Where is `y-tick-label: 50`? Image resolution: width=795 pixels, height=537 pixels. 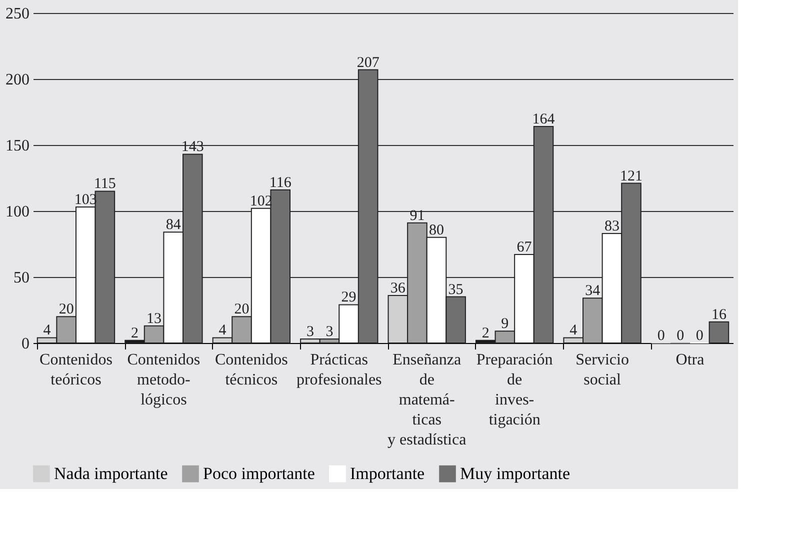
y-tick-label: 50 is located at coordinates (22, 278).